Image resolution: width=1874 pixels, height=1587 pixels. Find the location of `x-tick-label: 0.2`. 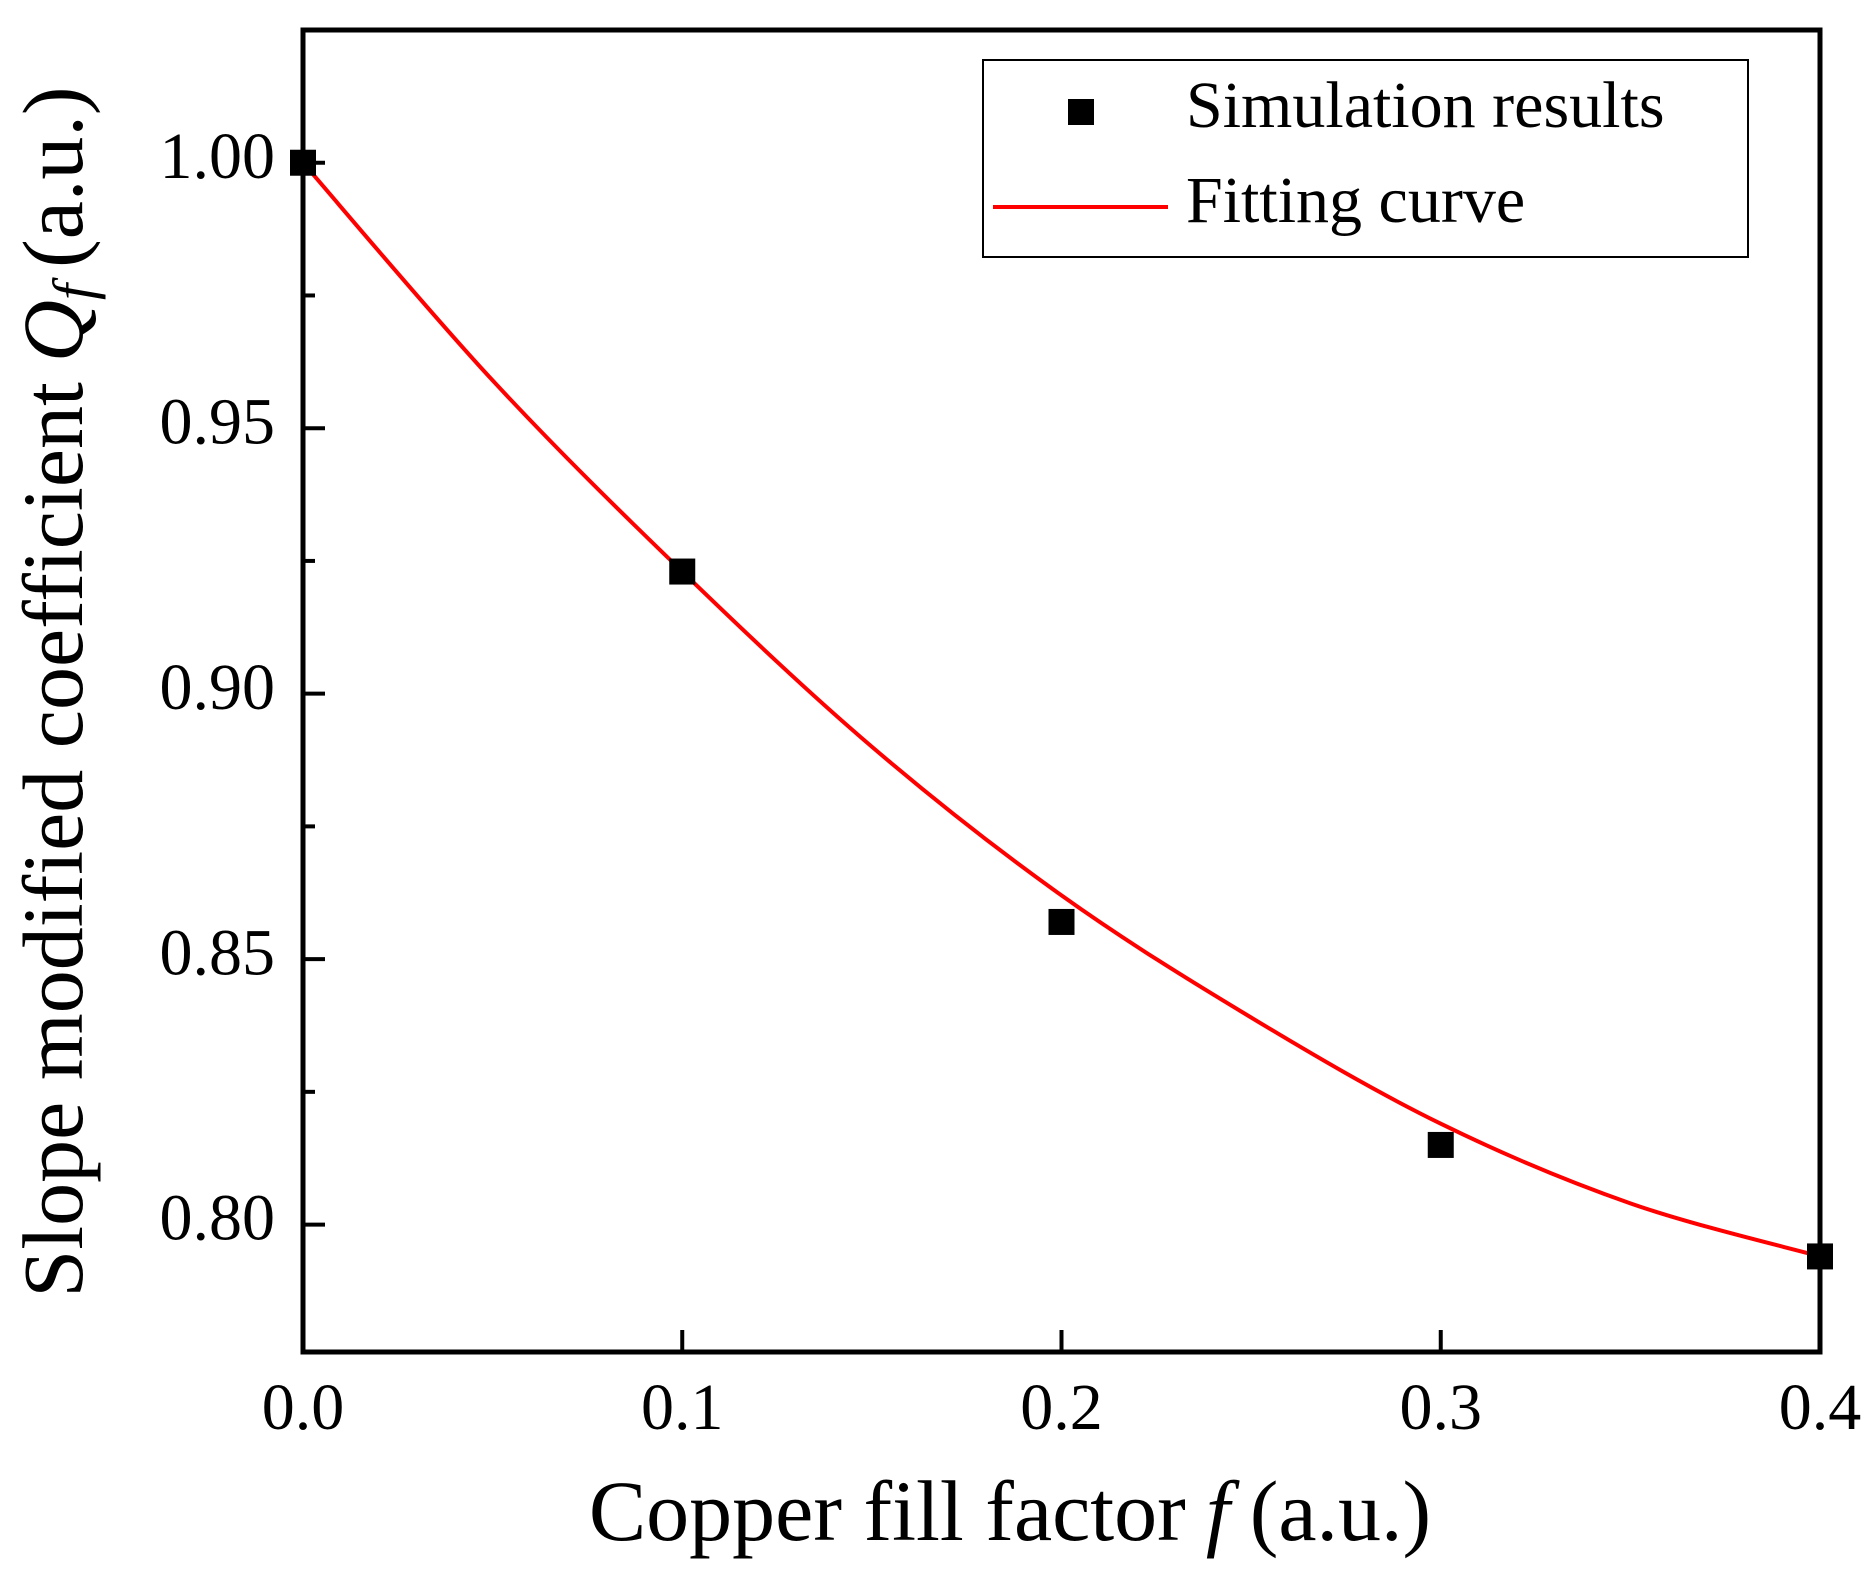

x-tick-label: 0.2 is located at coordinates (1061, 1407).